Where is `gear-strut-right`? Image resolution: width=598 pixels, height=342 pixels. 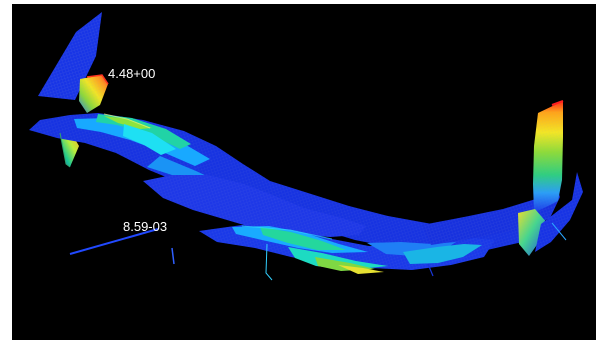
gear-strut-right is located at coordinates (430, 270).